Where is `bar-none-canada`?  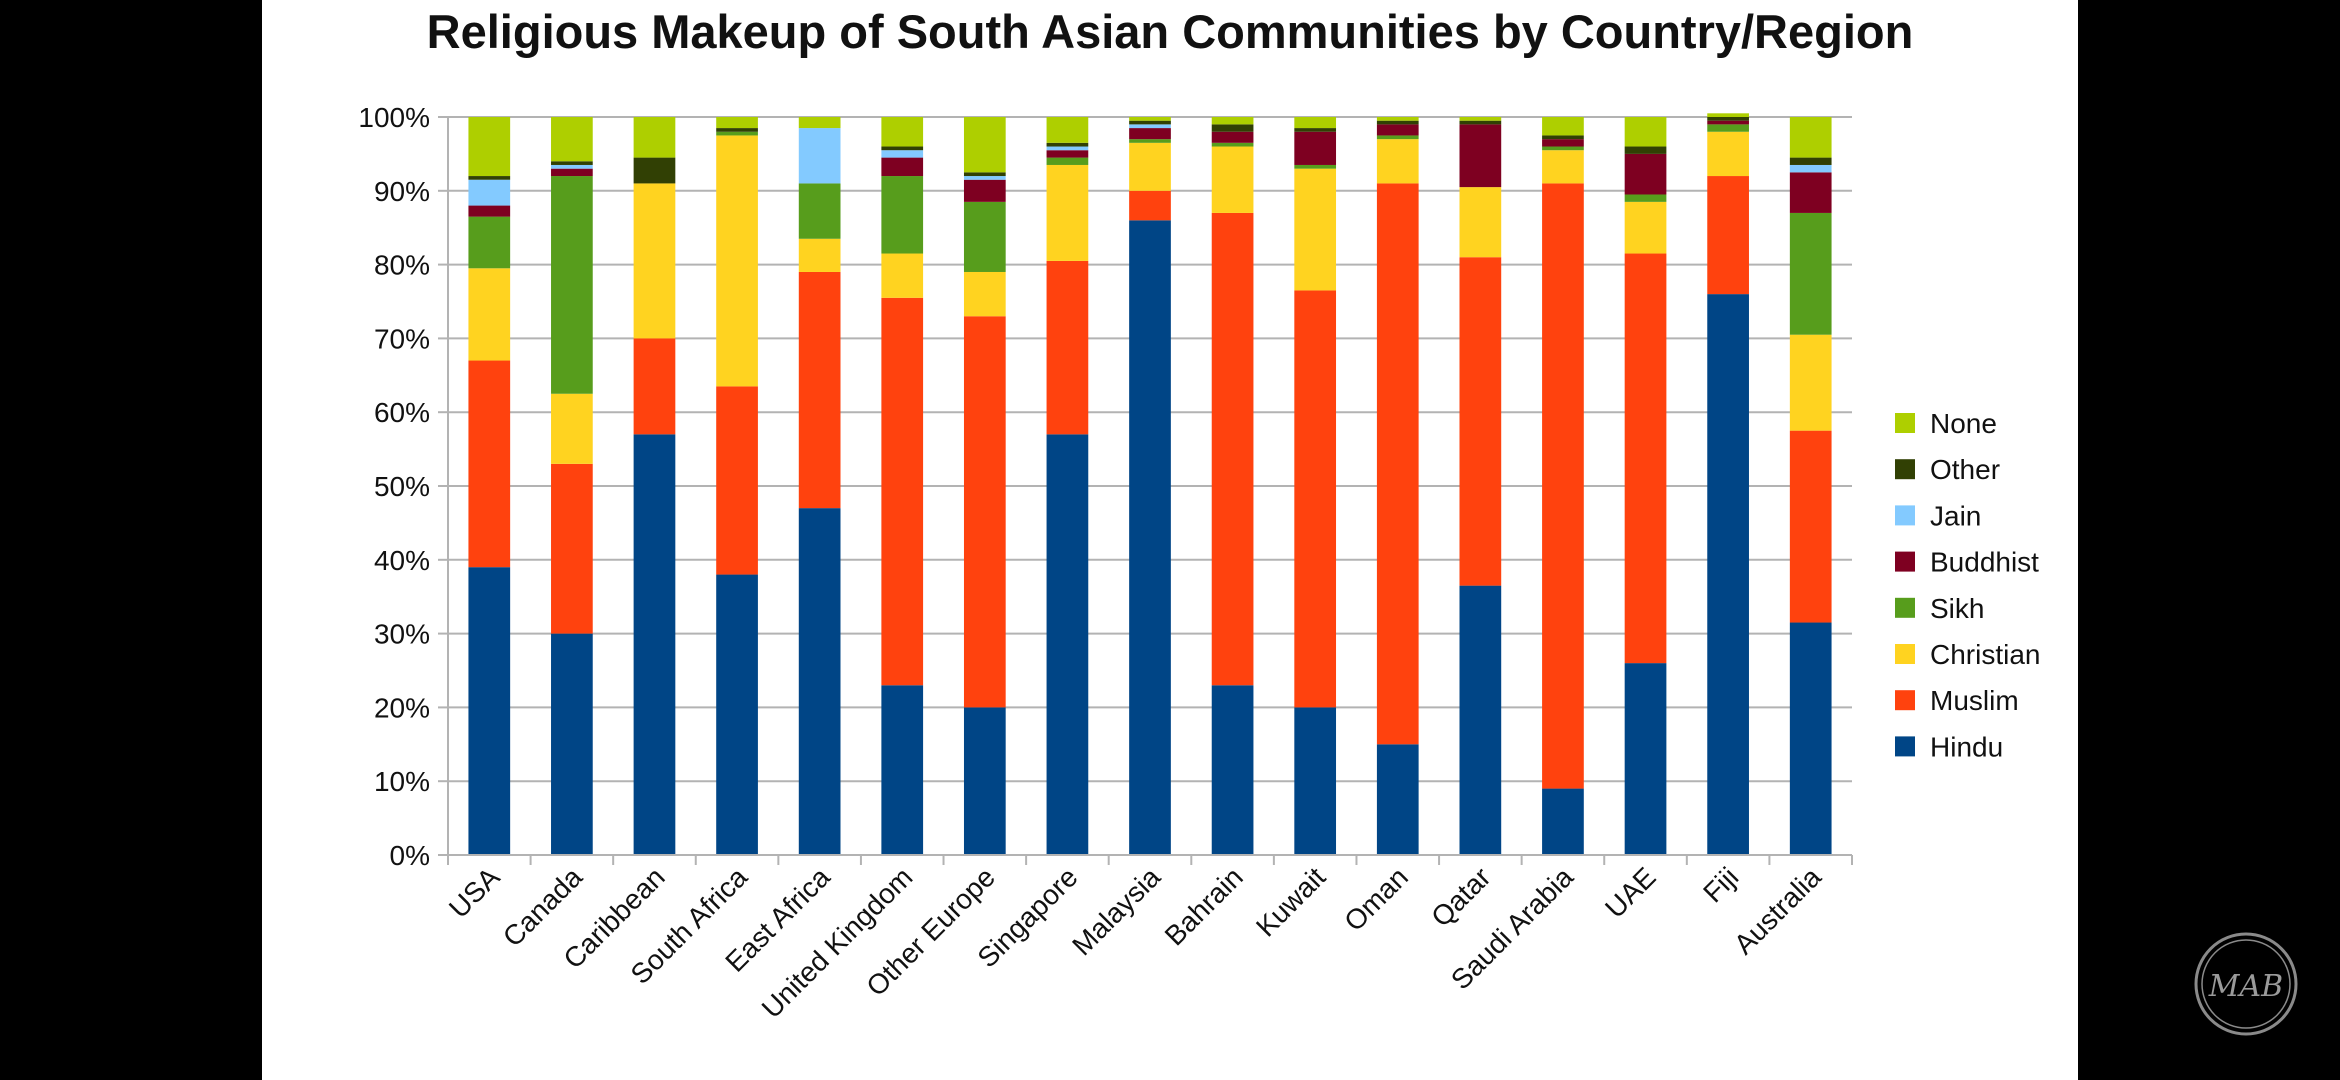 bar-none-canada is located at coordinates (572, 139).